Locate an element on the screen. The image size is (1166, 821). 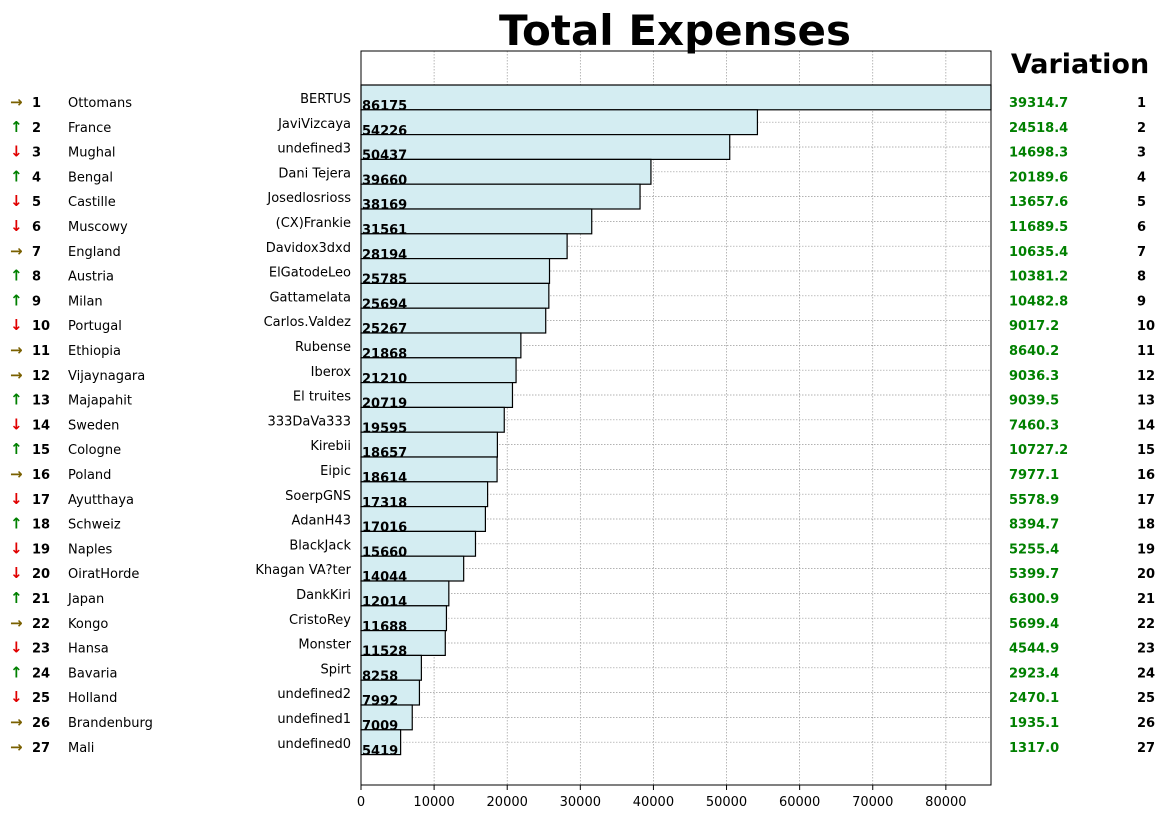
category-label: undefined1 is located at coordinates (314, 719).